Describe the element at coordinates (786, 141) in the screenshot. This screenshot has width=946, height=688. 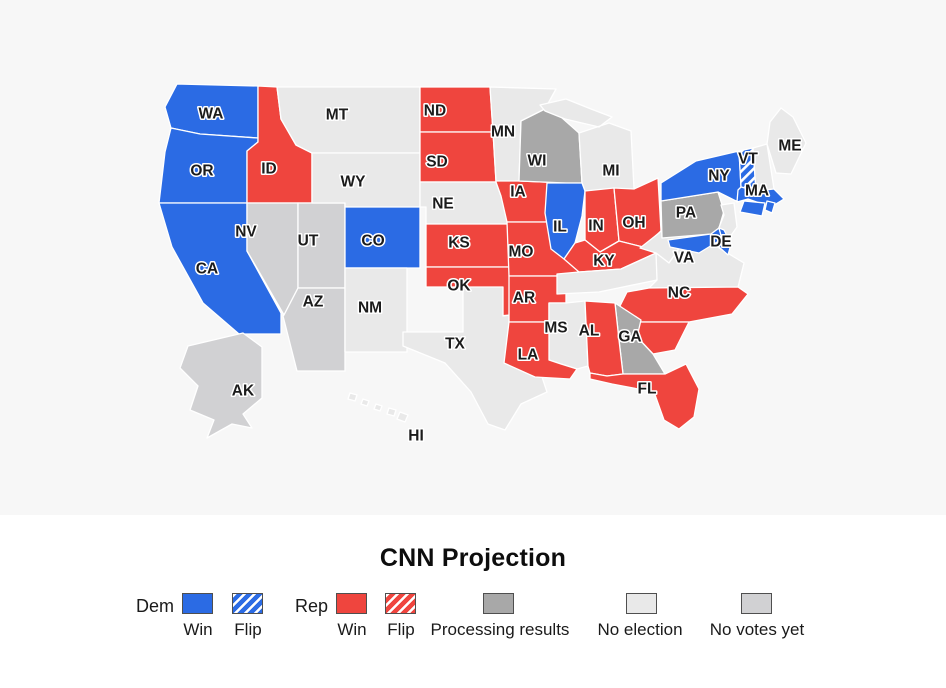
I see `state-me` at that location.